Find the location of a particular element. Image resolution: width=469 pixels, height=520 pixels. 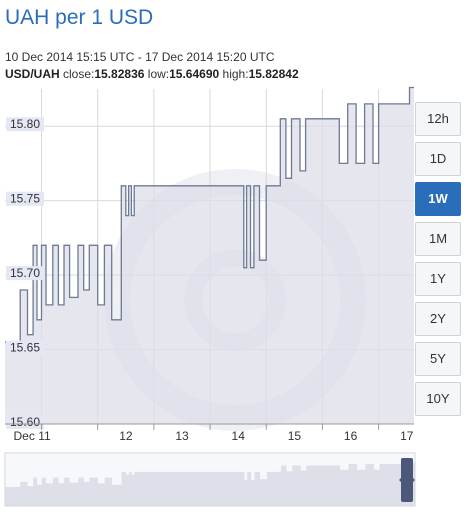

y-tick-label: 15.70 is located at coordinates (25, 273).